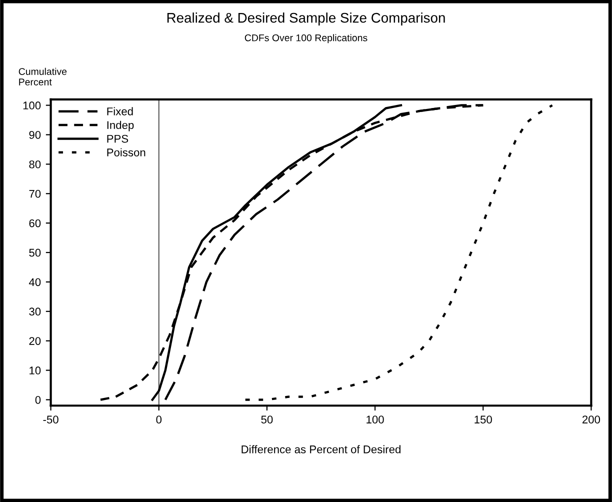 The width and height of the screenshot is (612, 502). I want to click on x-tick-label: 200, so click(591, 420).